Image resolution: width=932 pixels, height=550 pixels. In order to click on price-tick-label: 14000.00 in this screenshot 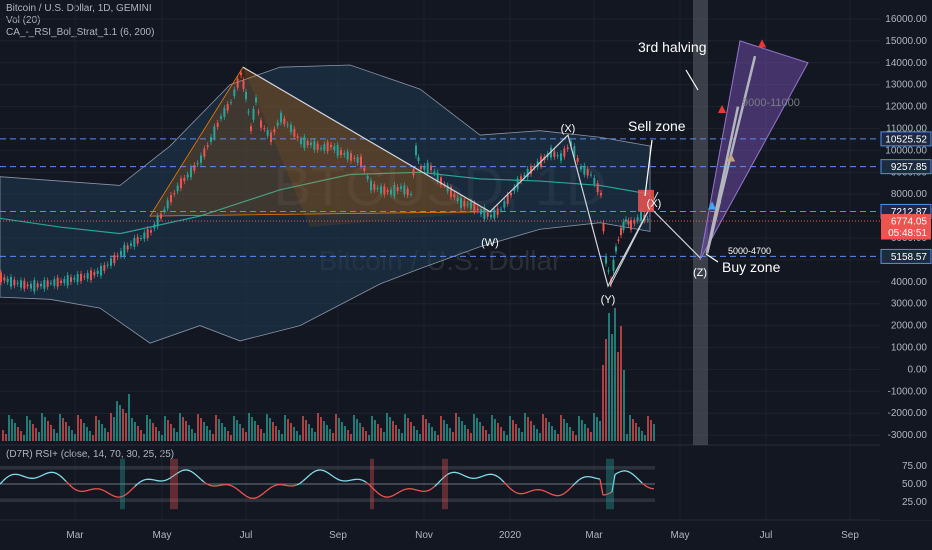, I will do `click(906, 63)`.